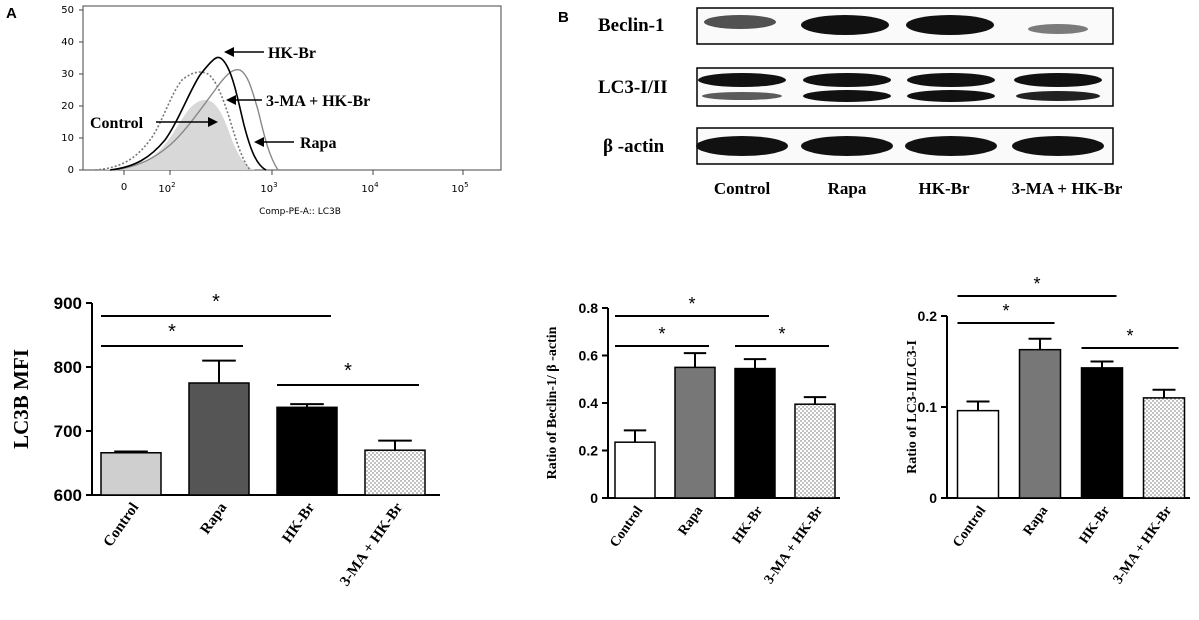 The width and height of the screenshot is (1199, 620). I want to click on y-tick-label: 0.6, so click(589, 355).